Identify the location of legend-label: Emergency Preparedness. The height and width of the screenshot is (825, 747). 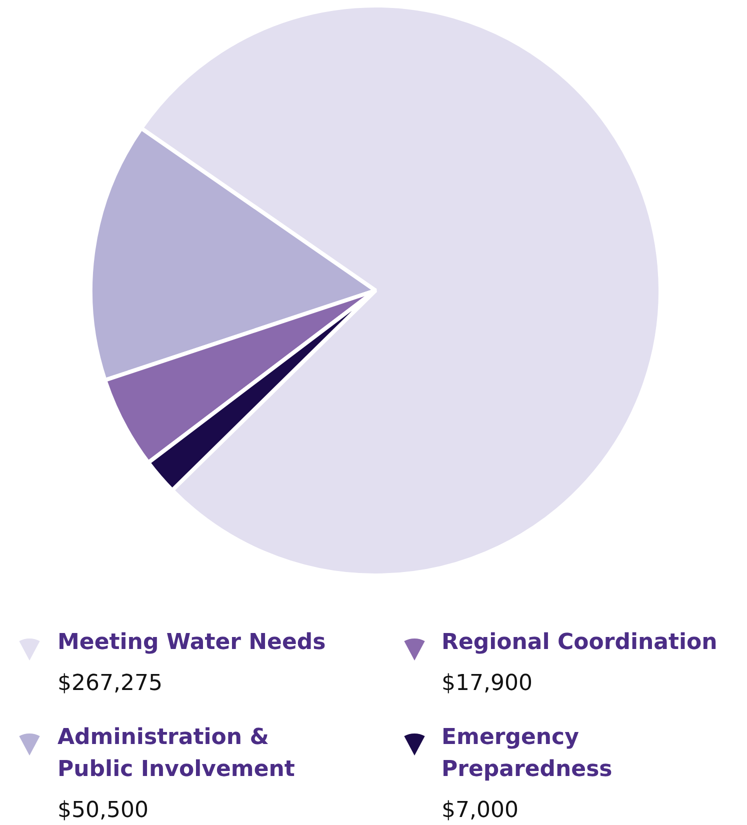
(527, 753).